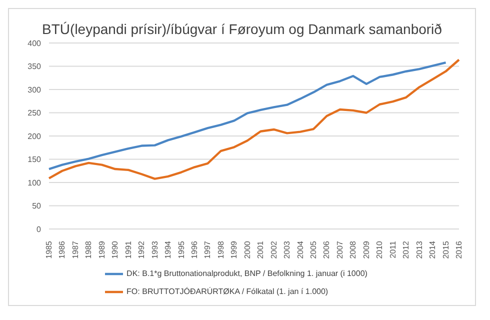 The height and width of the screenshot is (320, 490). What do you see at coordinates (339, 249) in the screenshot?
I see `x-tick-label: 2007` at bounding box center [339, 249].